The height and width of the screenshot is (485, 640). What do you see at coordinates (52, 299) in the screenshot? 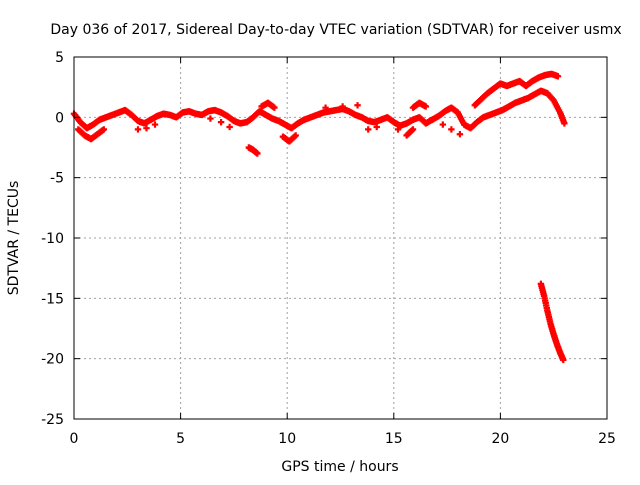
I see `y-tick-label: -15` at bounding box center [52, 299].